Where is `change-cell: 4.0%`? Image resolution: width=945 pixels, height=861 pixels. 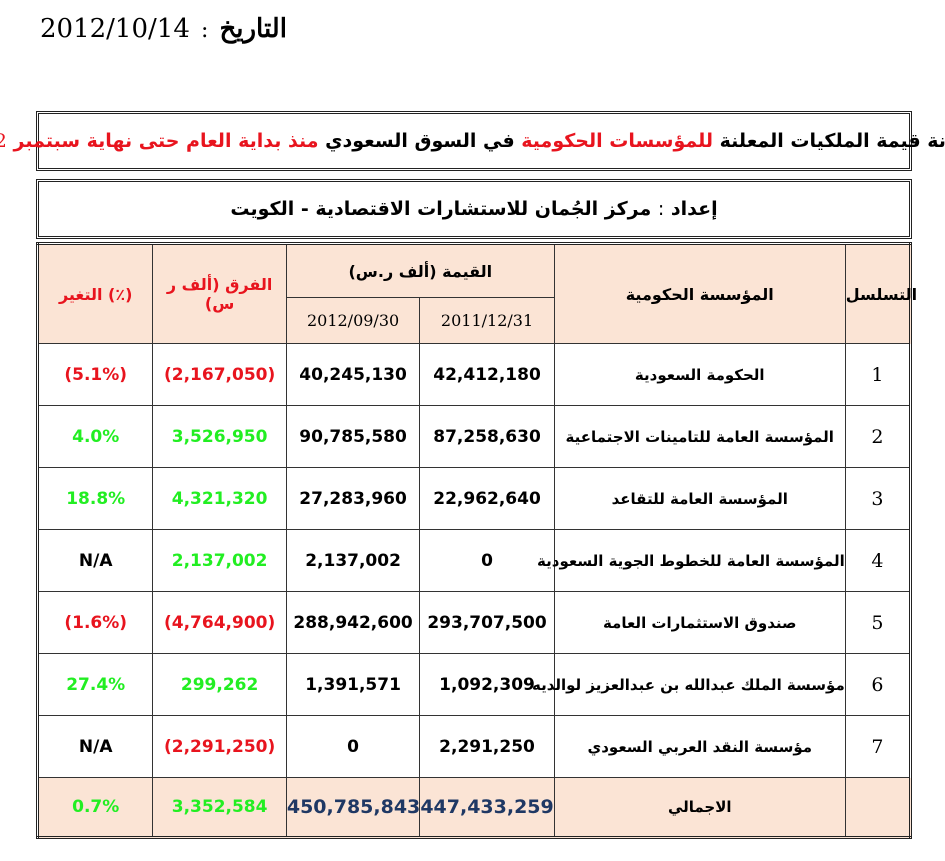
change-cell: 4.0% is located at coordinates (95, 436).